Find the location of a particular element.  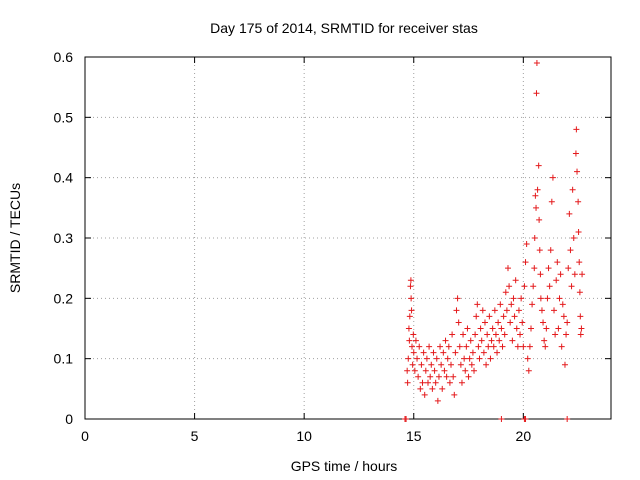

x-tick-label: 20 is located at coordinates (524, 436).